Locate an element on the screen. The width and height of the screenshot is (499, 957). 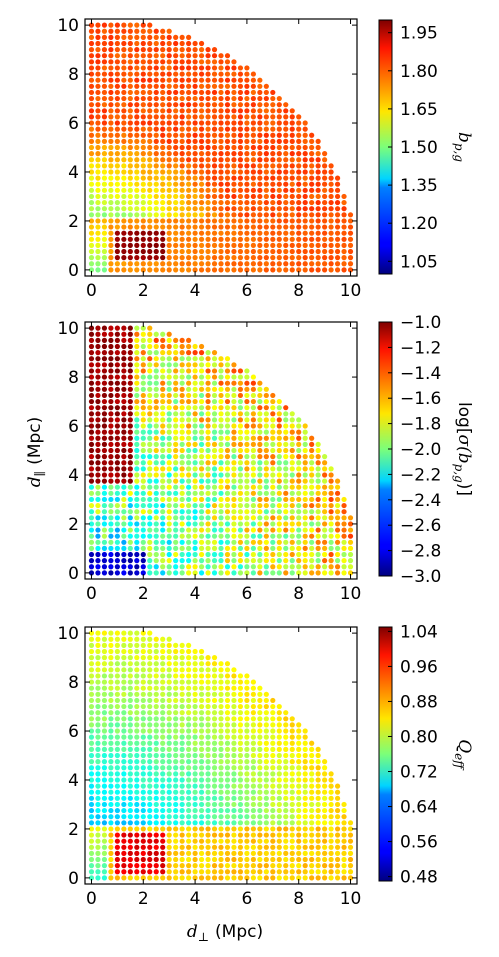
colorbar-tick-label: 1.95 is located at coordinates (419, 34).